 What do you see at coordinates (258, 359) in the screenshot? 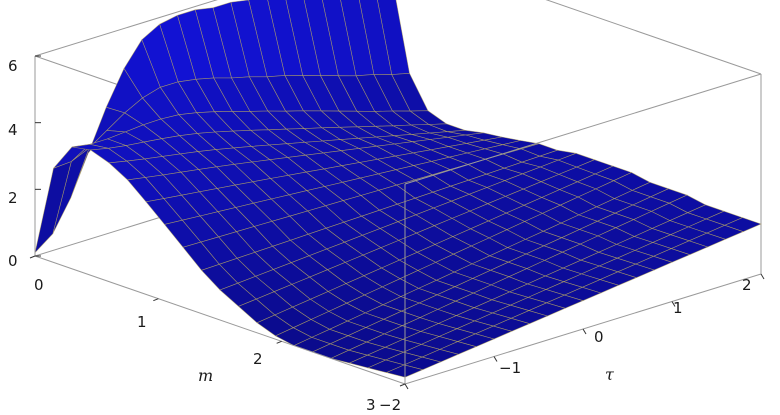
I see `m-tick-label-2: 2` at bounding box center [258, 359].